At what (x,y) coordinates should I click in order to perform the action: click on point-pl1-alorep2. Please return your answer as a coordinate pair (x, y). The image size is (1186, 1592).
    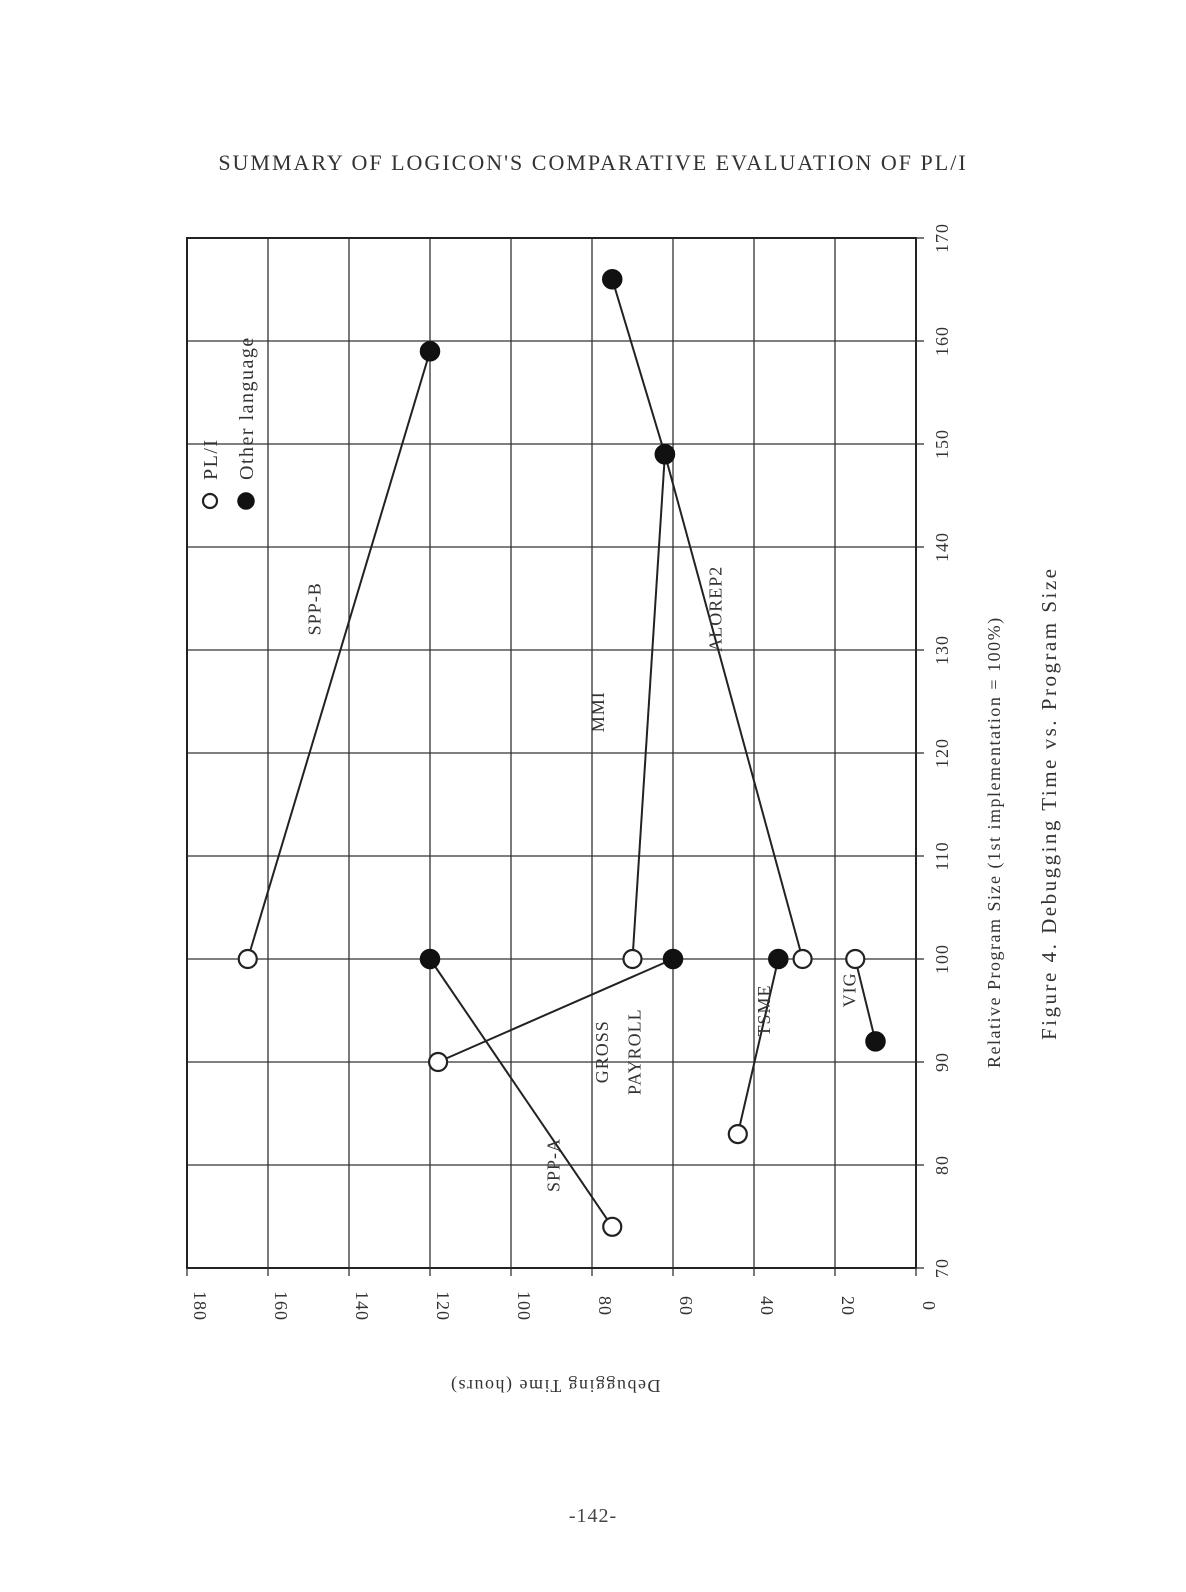
    Looking at the image, I should click on (802, 959).